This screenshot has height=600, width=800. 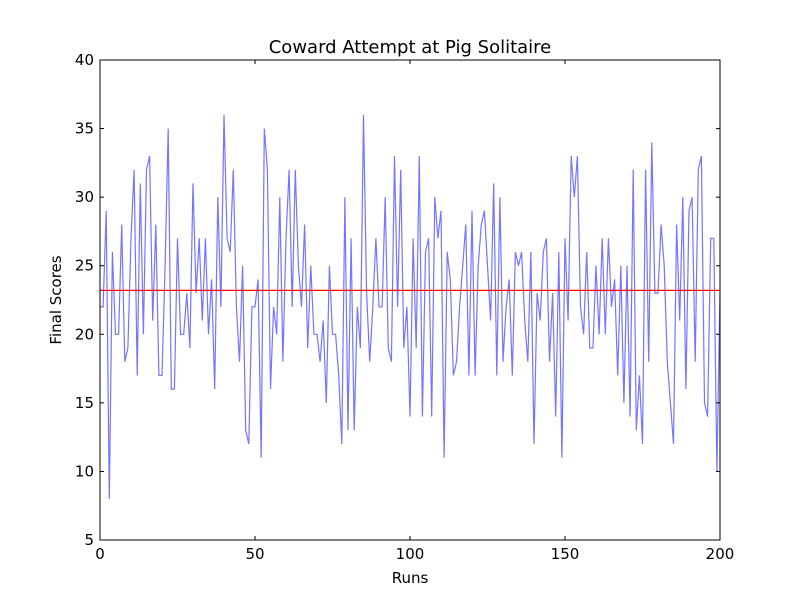 I want to click on x-tick-label: 50, so click(x=254, y=554).